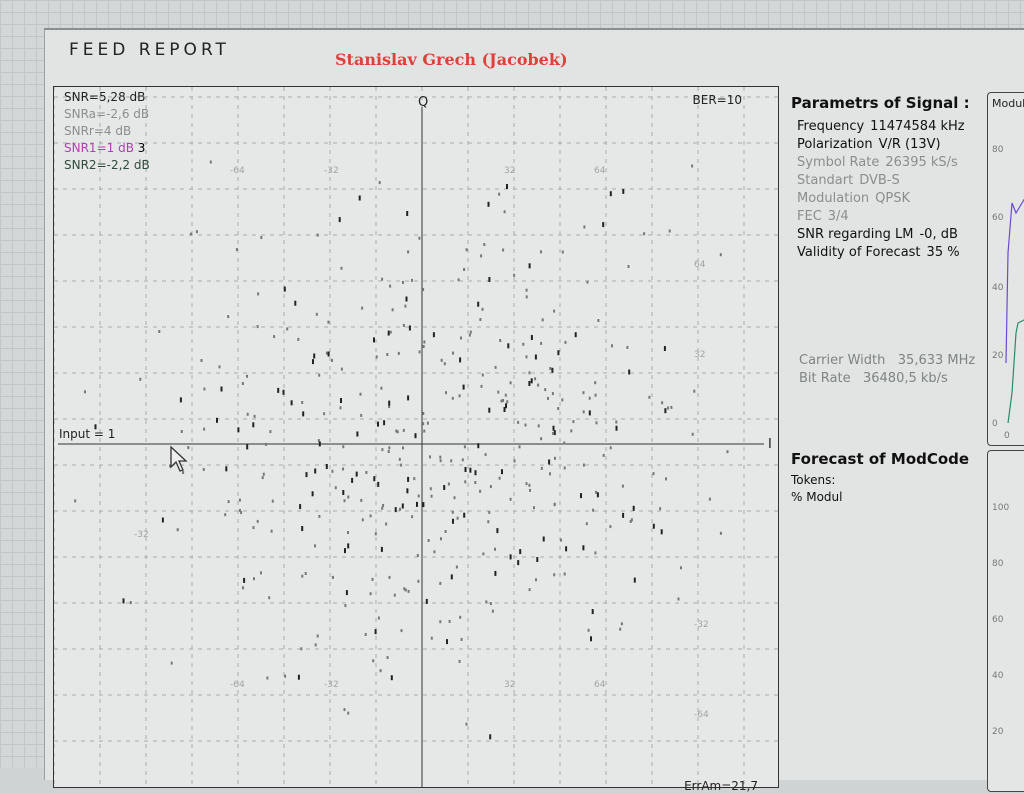 The width and height of the screenshot is (1024, 793). I want to click on tick-label: -64, so click(237, 685).